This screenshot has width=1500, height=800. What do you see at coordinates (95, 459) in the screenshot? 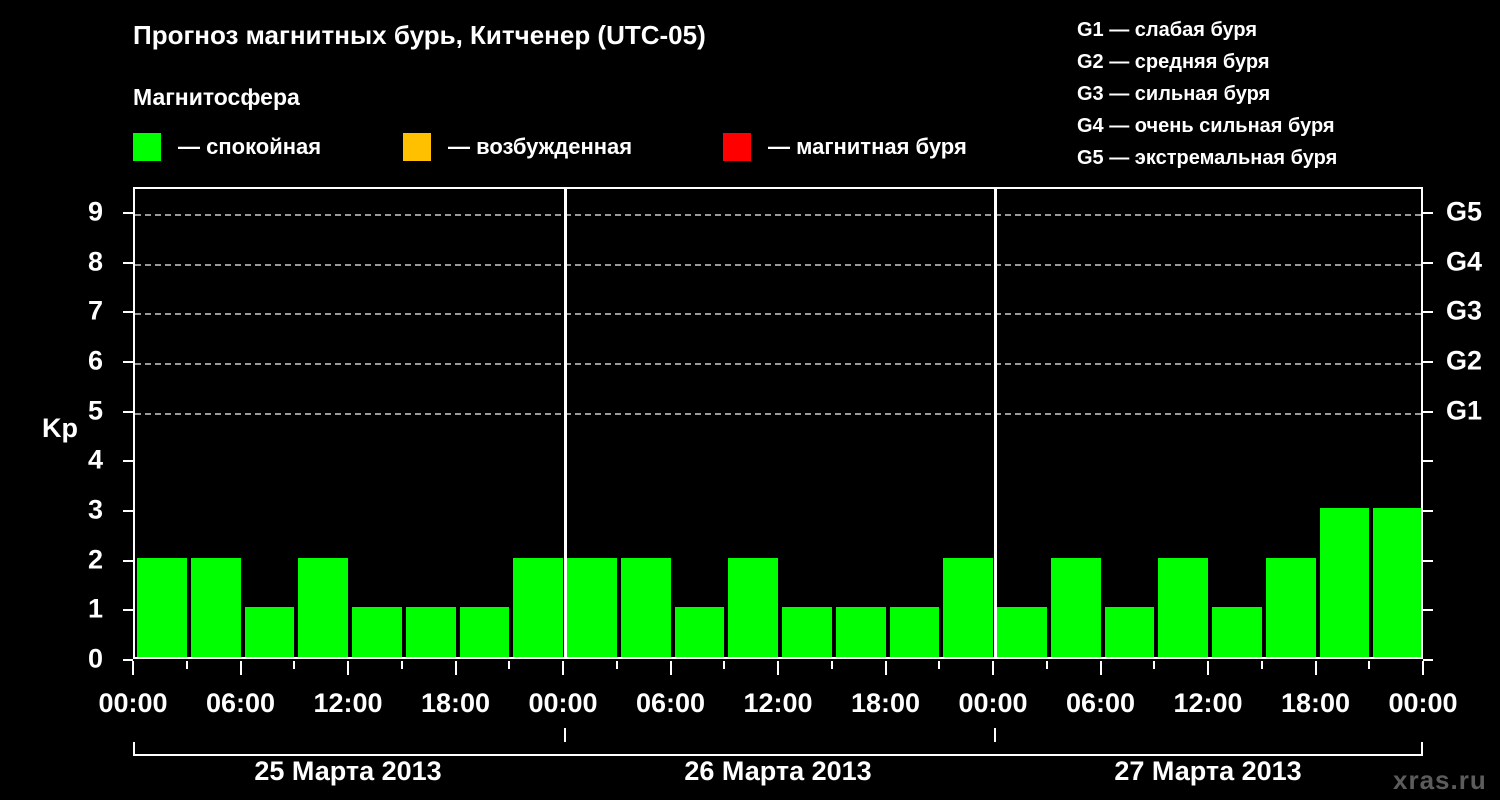
I see `y-tick-label-4: 4` at bounding box center [95, 459].